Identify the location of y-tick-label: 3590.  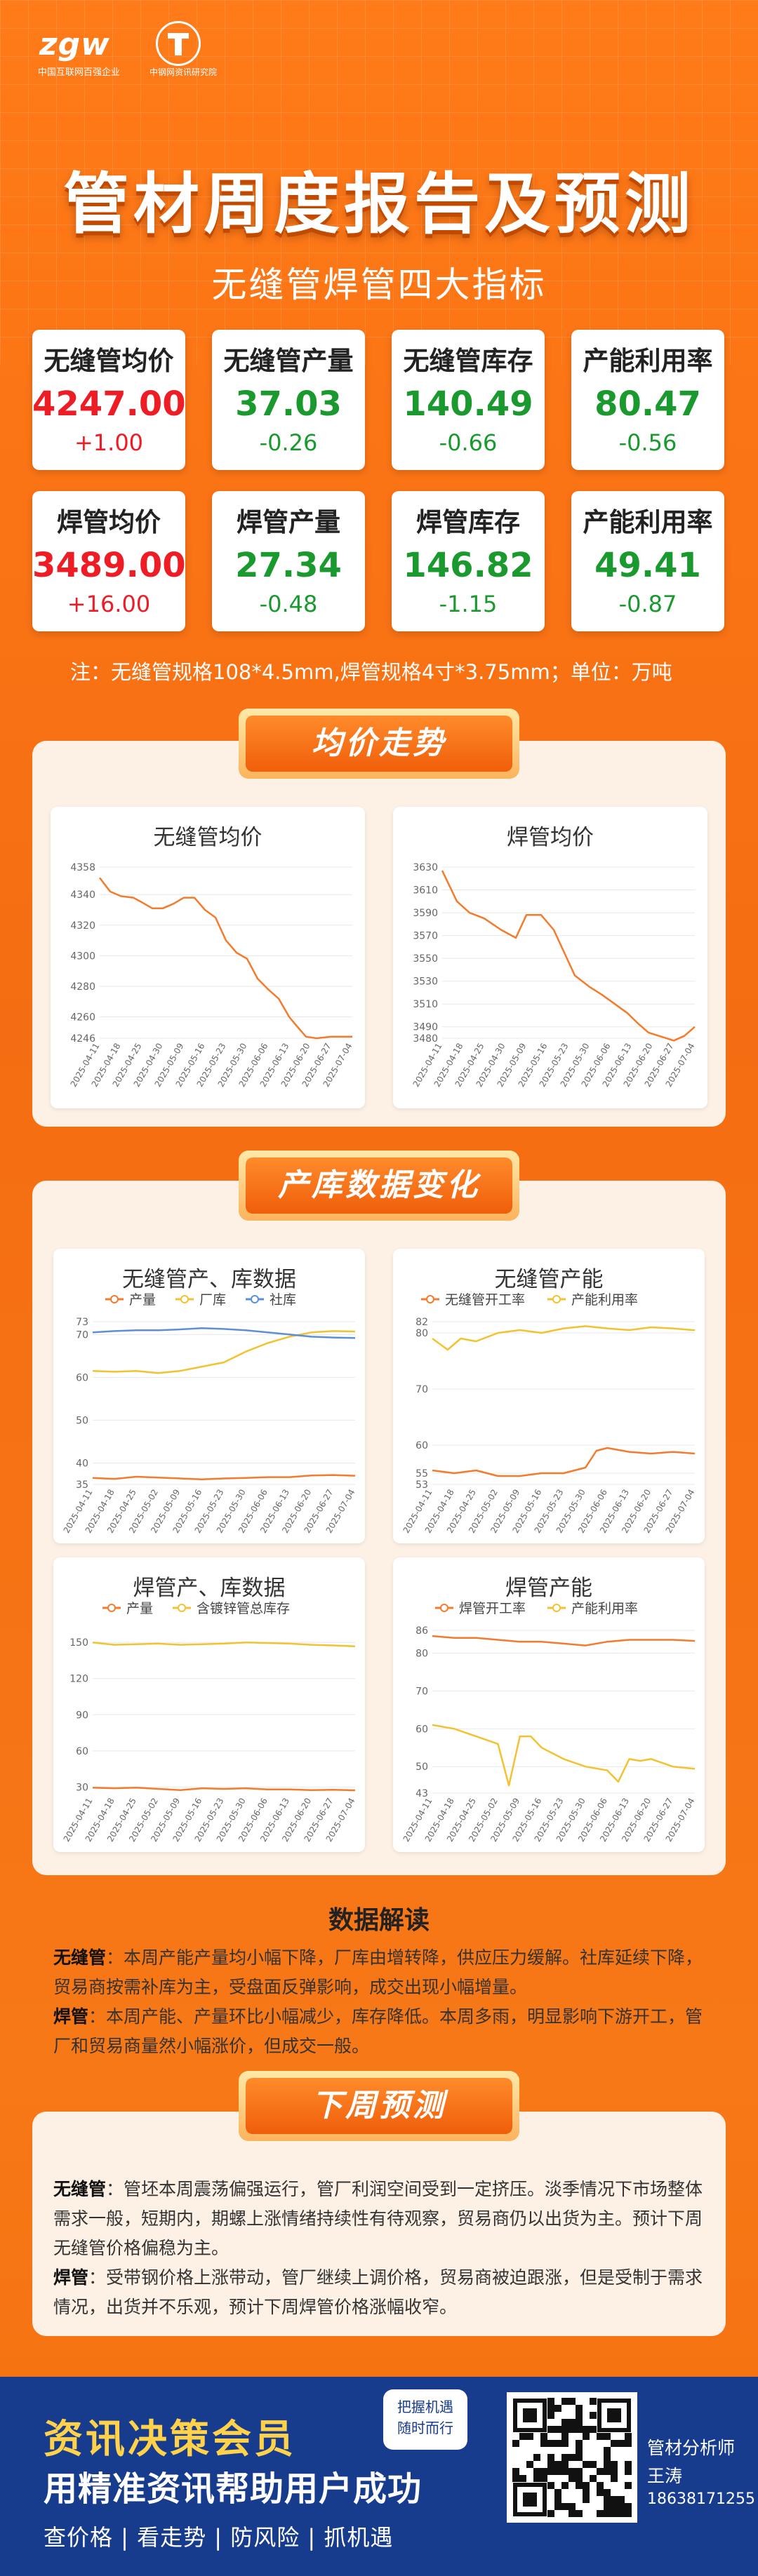
(426, 914).